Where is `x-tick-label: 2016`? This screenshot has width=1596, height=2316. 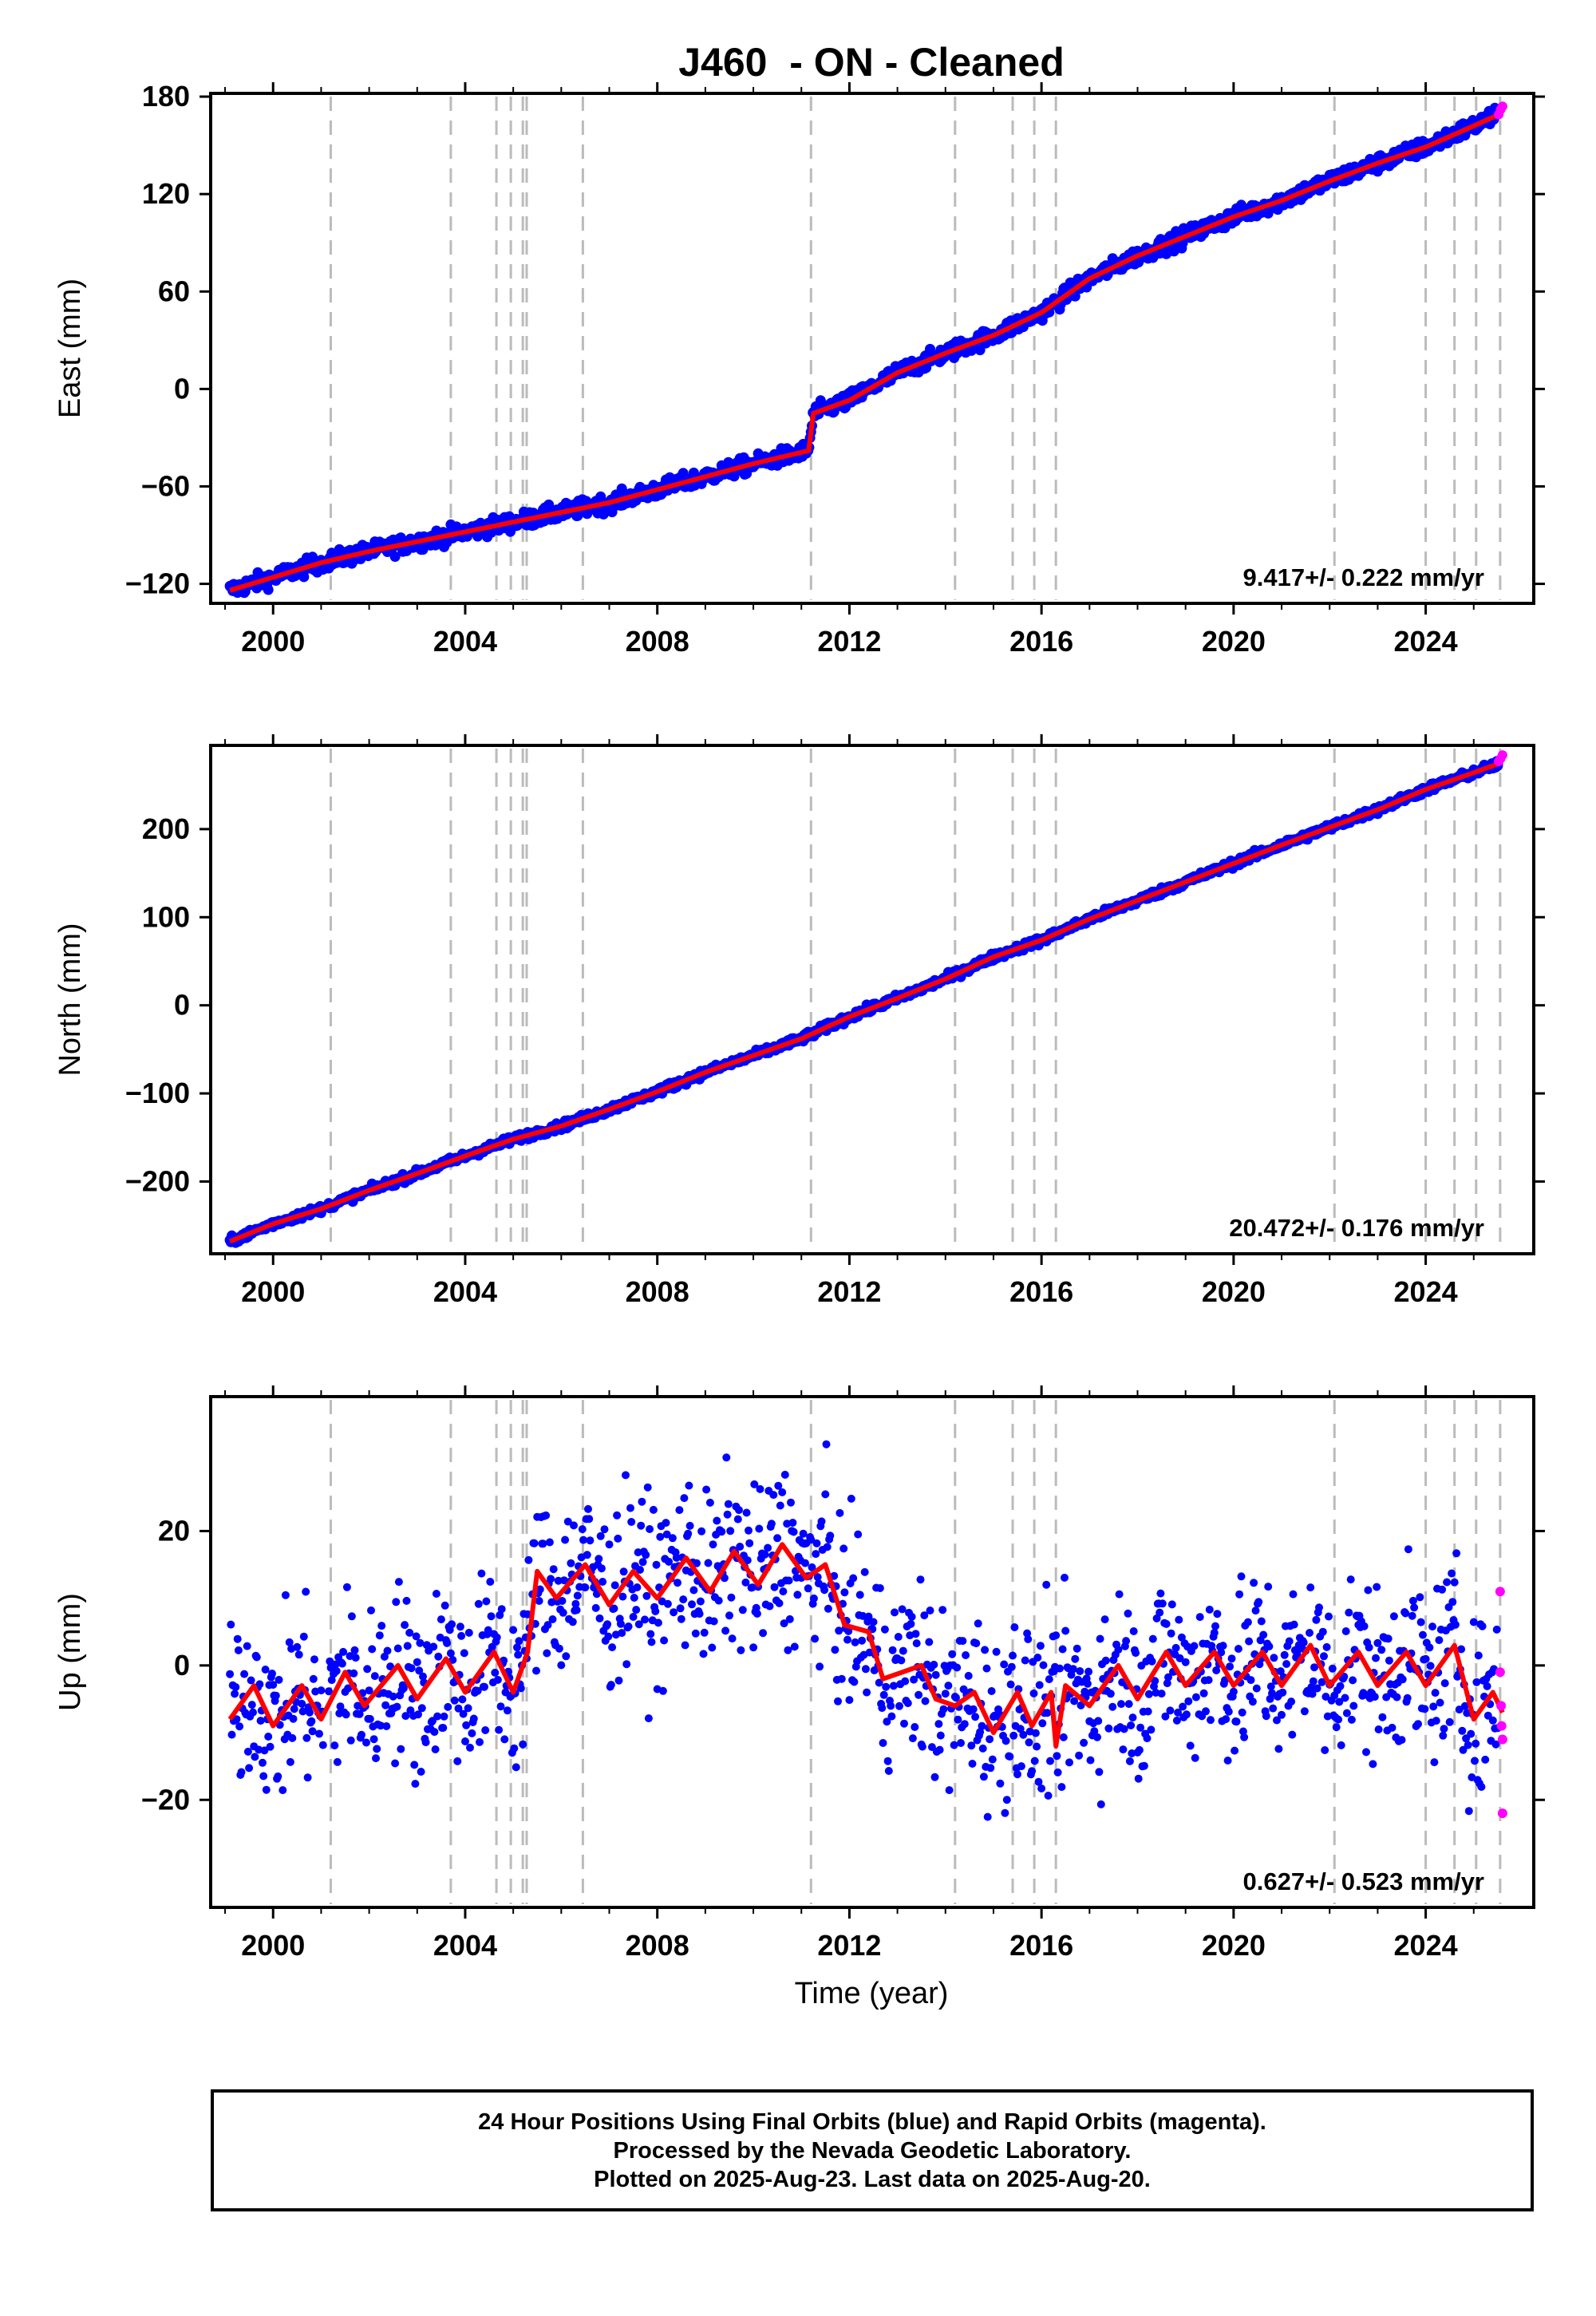
x-tick-label: 2016 is located at coordinates (1041, 1945).